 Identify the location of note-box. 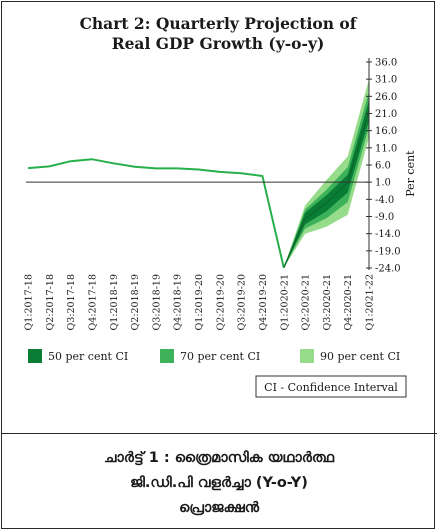
(331, 386).